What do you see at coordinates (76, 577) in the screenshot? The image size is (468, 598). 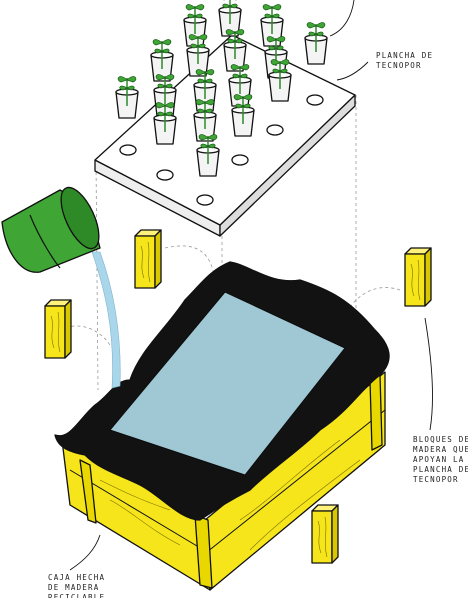 I see `label-line: CAJA HECHA` at bounding box center [76, 577].